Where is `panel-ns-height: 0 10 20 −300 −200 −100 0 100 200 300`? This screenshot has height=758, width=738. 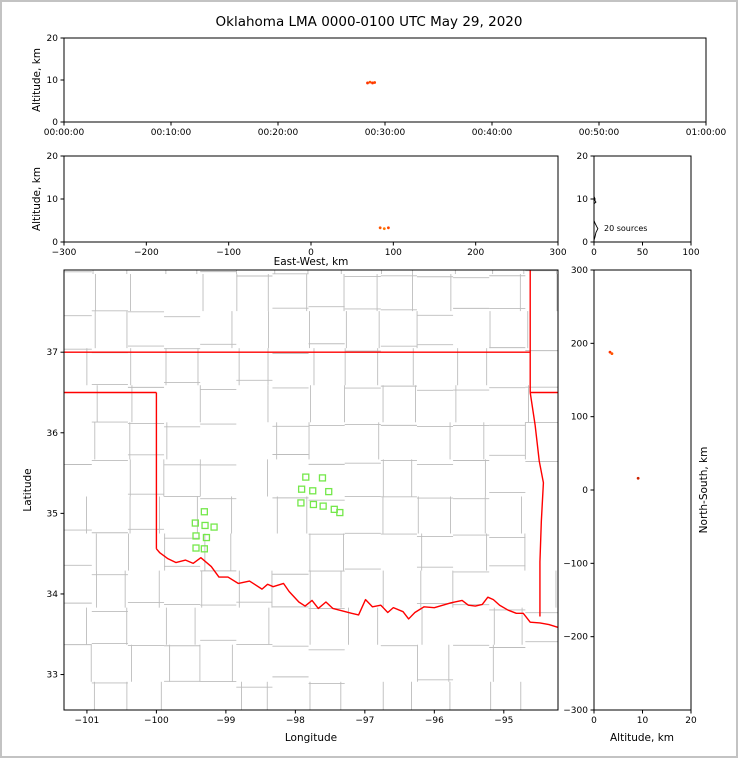 panel-ns-height: 0 10 20 −300 −200 −100 0 100 200 300 is located at coordinates (630, 496).